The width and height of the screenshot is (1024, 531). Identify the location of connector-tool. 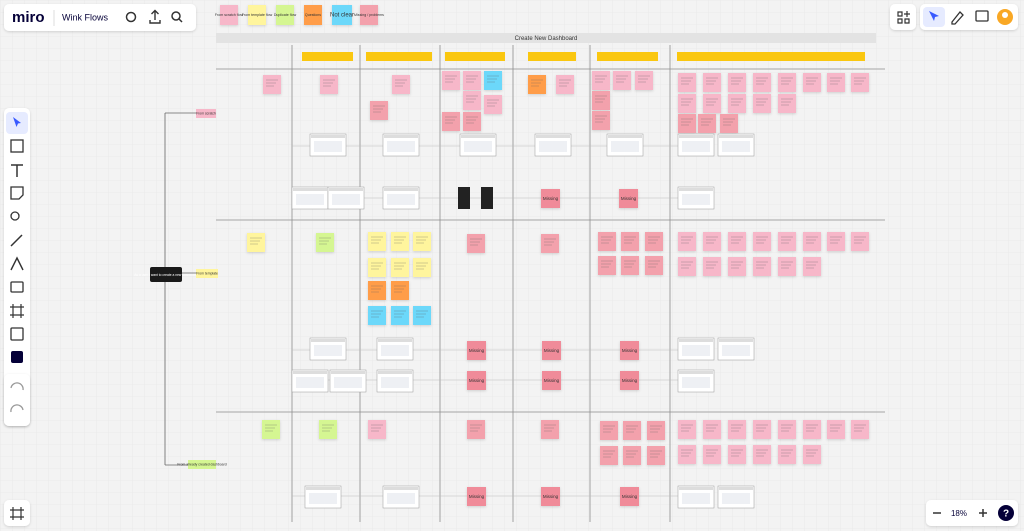
(16, 240).